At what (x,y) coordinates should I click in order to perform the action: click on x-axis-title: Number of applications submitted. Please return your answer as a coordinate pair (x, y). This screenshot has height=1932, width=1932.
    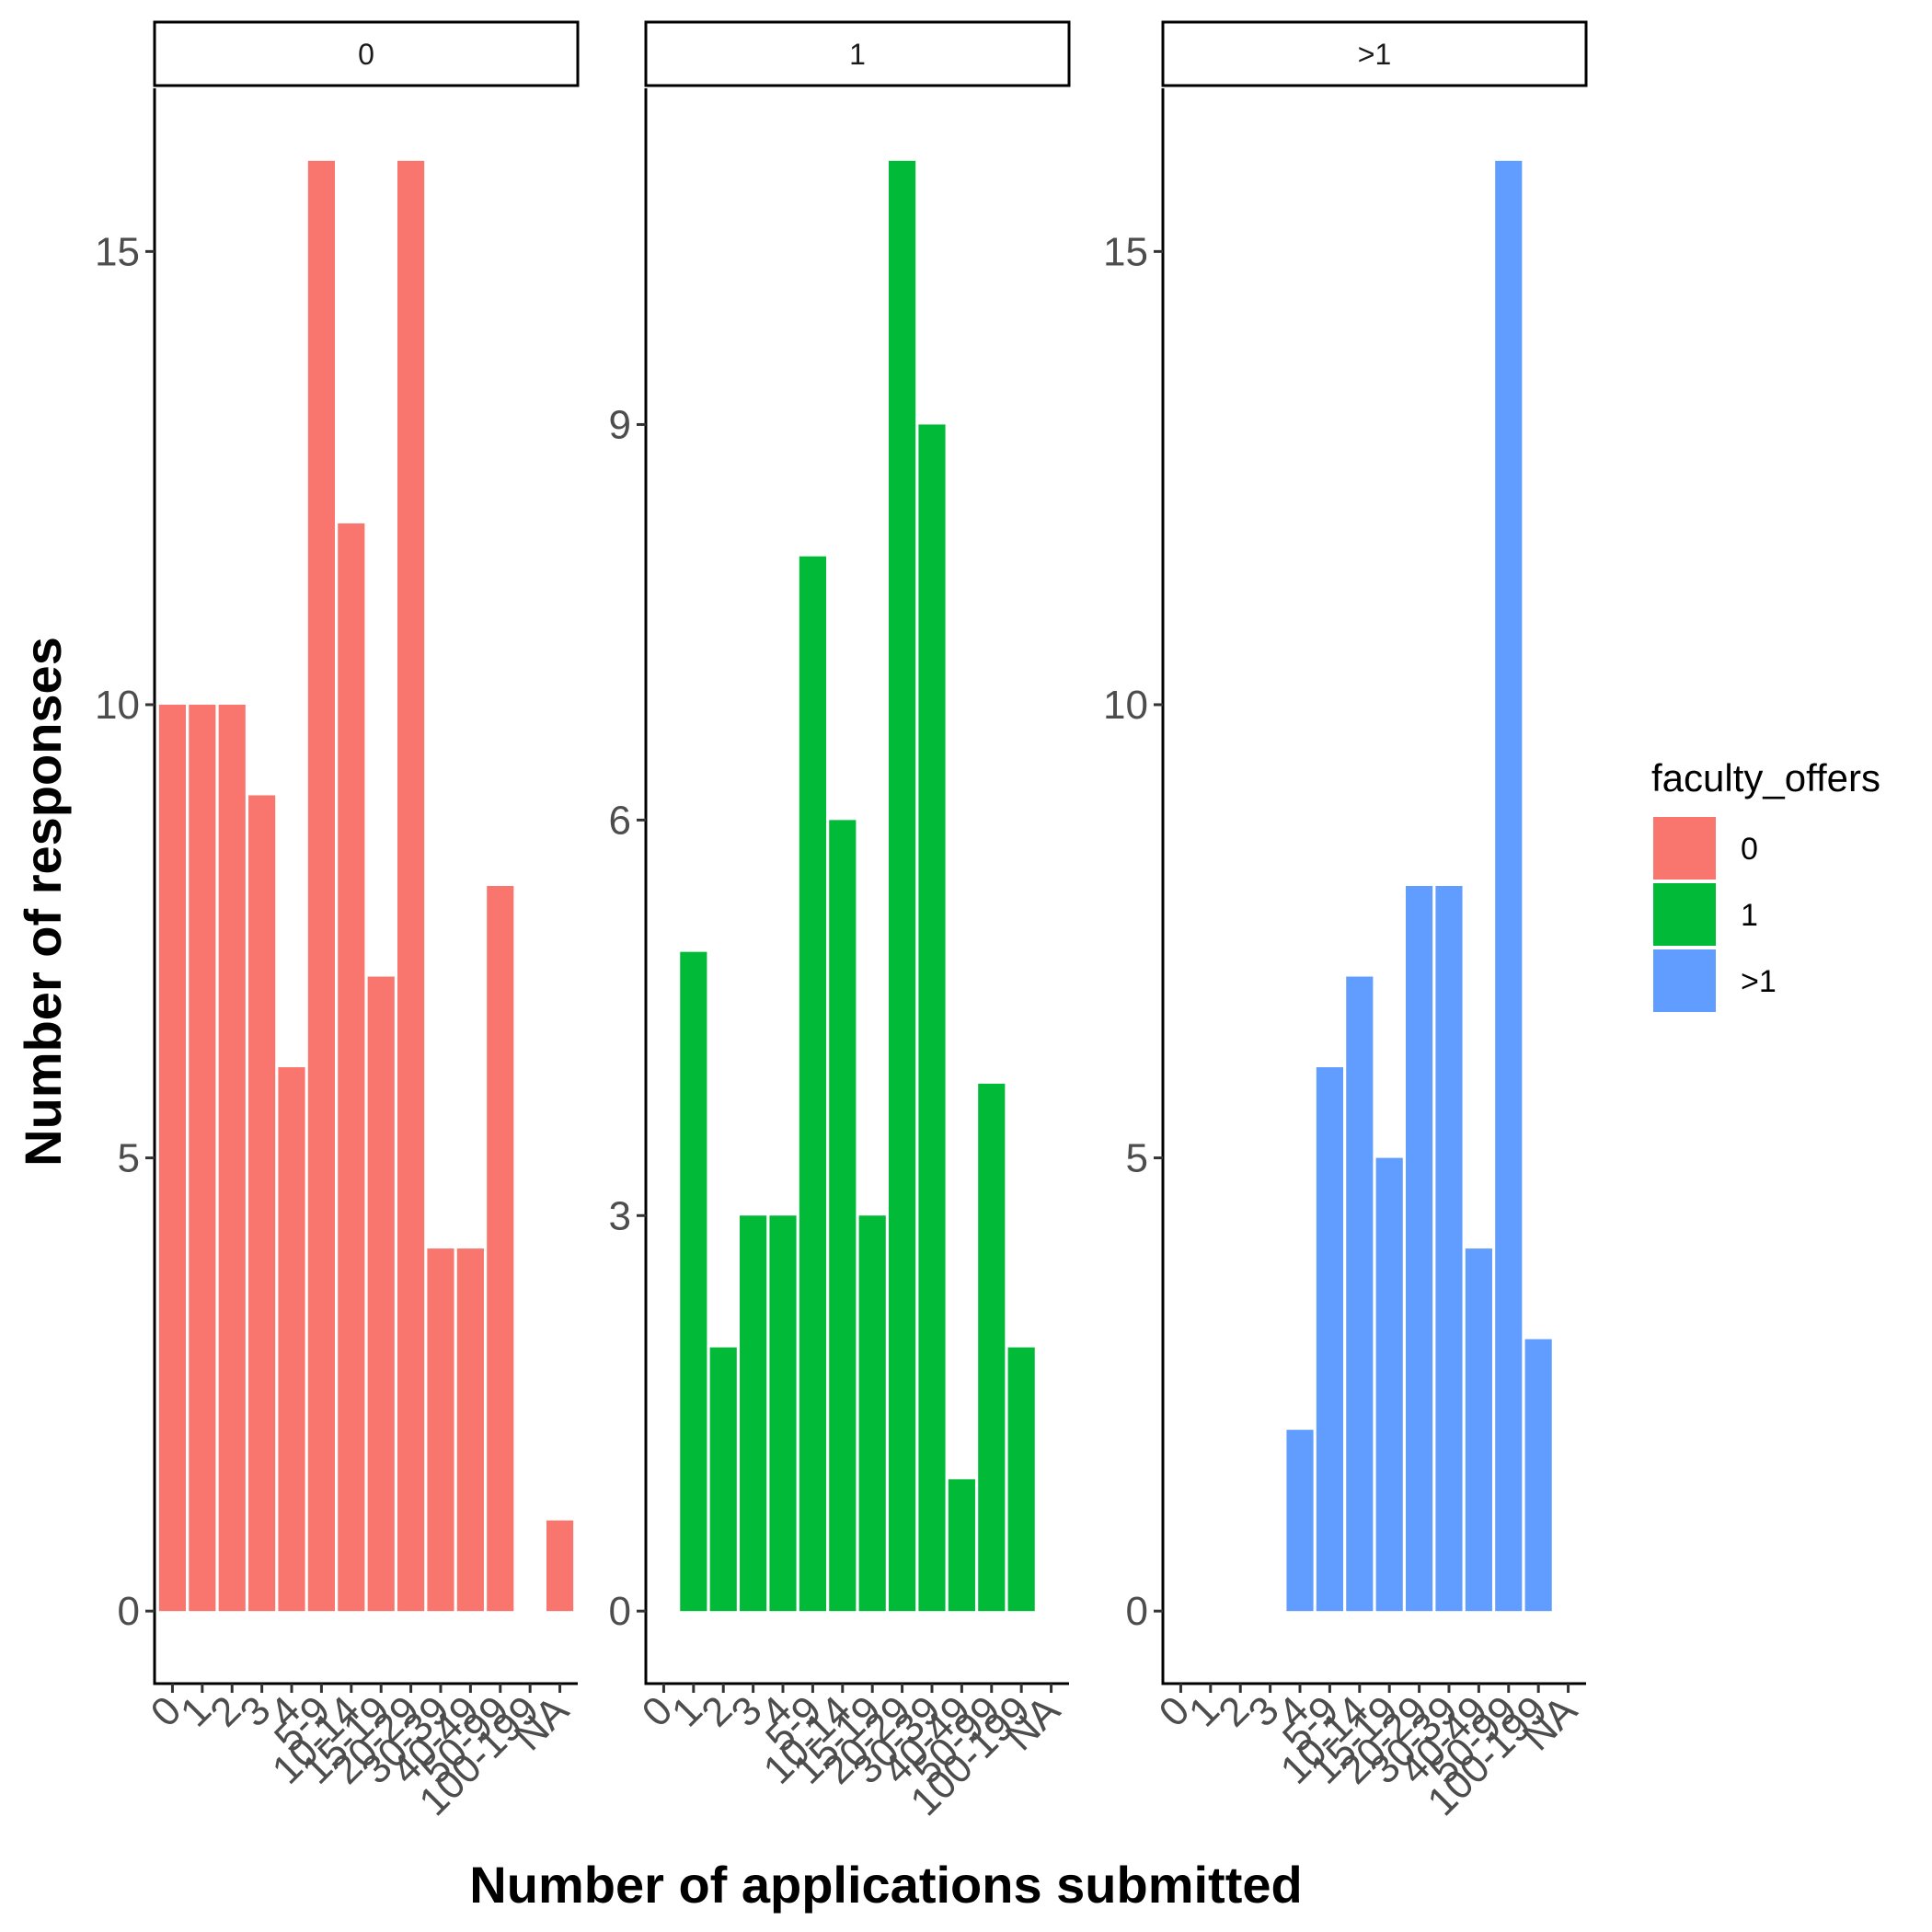
    Looking at the image, I should click on (885, 1885).